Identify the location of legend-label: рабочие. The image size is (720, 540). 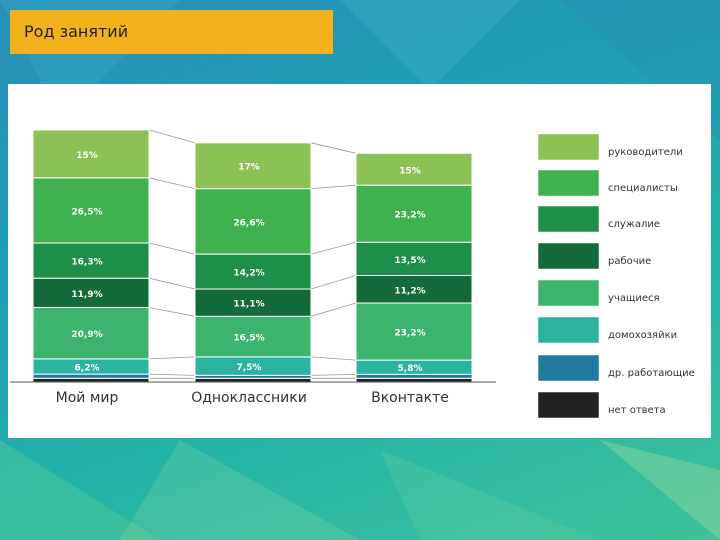
(629, 261).